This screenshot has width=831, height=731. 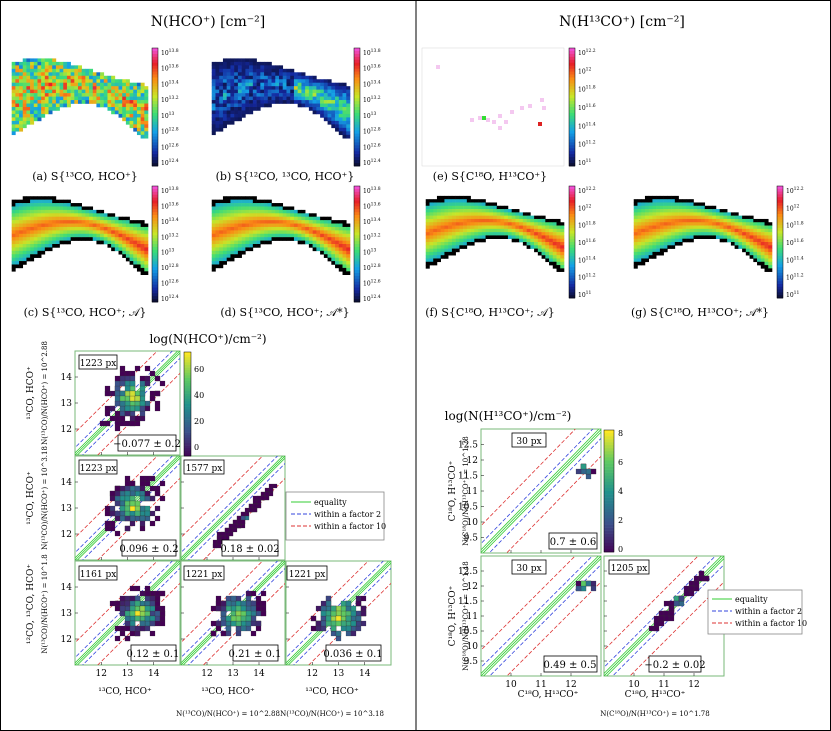 What do you see at coordinates (31, 393) in the screenshot?
I see `ylabel: ¹³CO, HCO⁺` at bounding box center [31, 393].